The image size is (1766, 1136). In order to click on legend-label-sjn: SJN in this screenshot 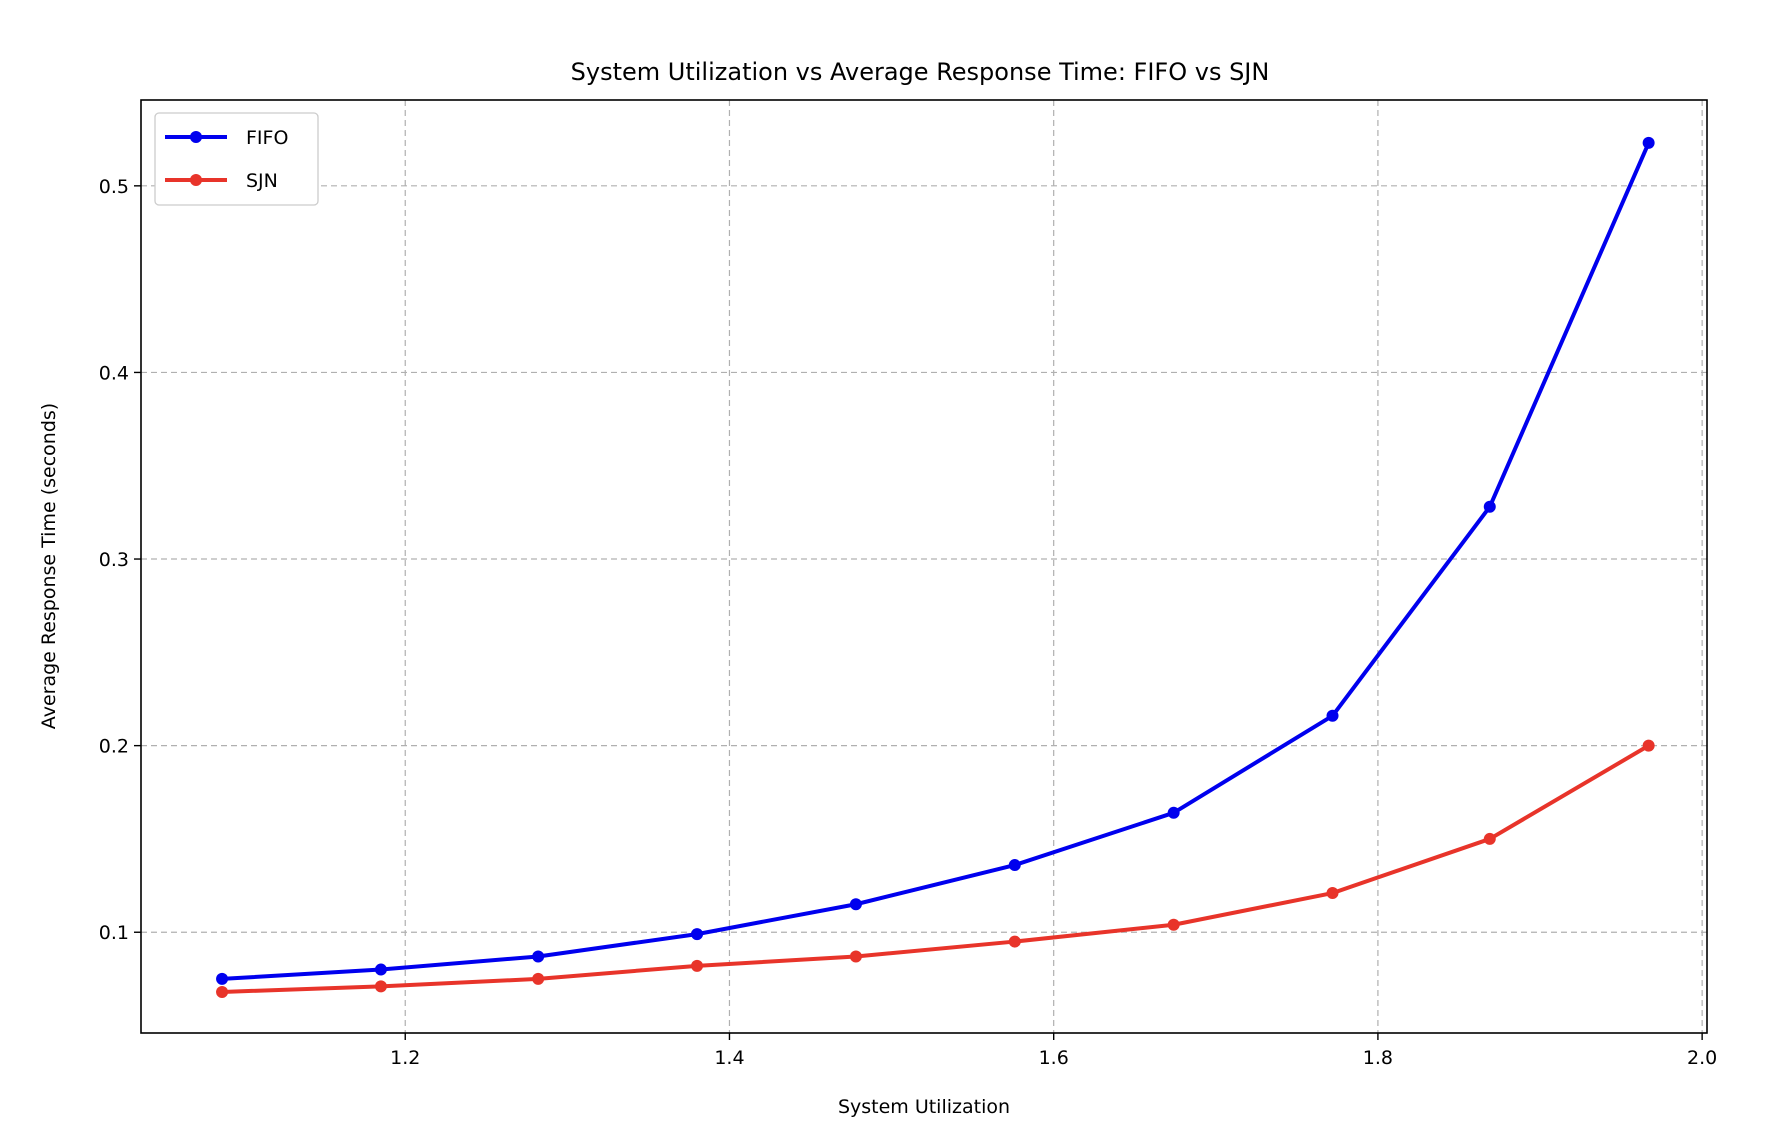, I will do `click(262, 181)`.